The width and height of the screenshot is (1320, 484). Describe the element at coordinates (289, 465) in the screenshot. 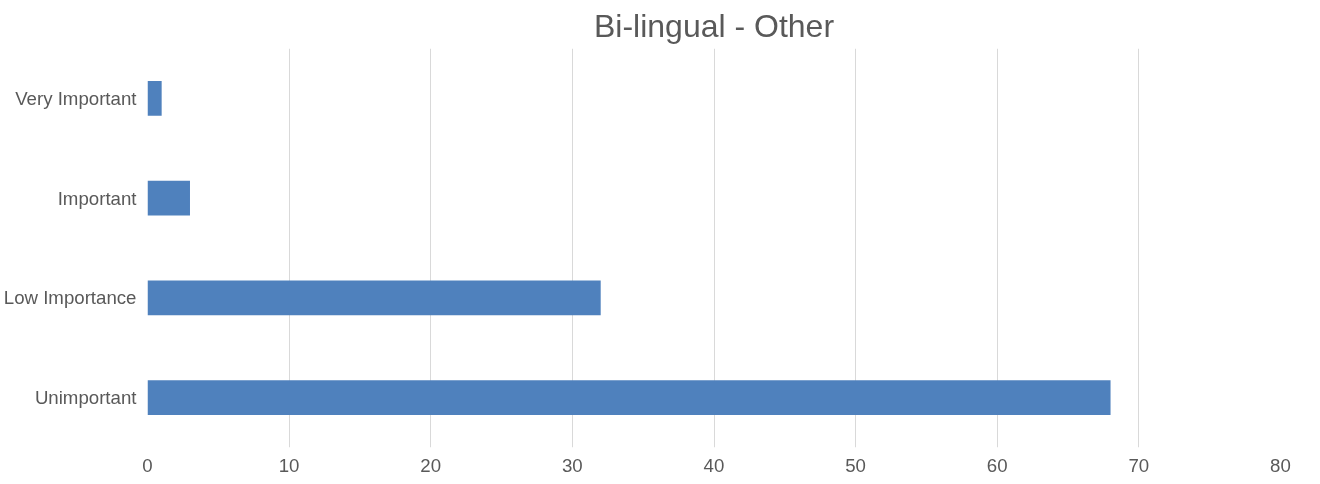

I see `x-tick-label: 10` at that location.